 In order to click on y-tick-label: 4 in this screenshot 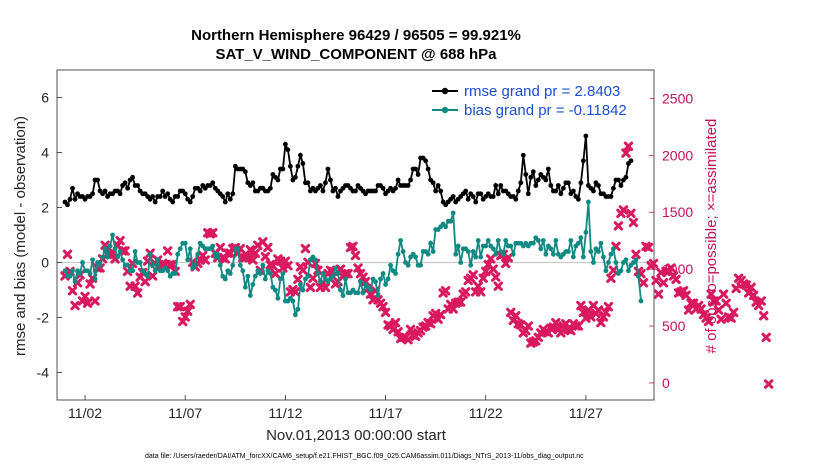, I will do `click(45, 153)`.